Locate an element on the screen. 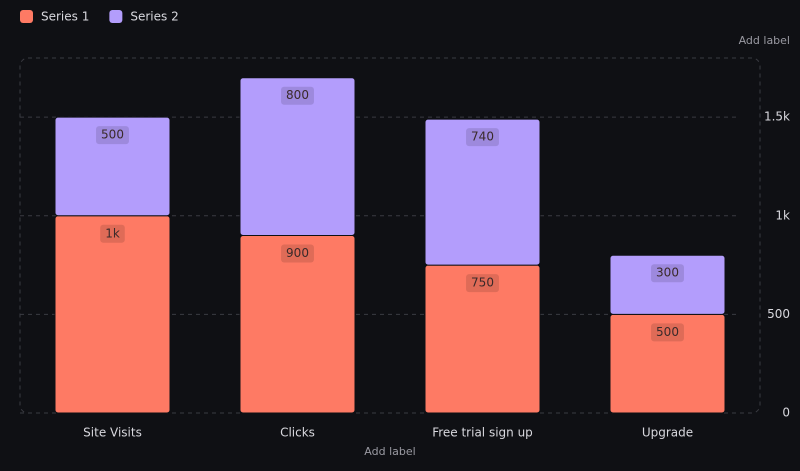 This screenshot has height=471, width=800. legend-label: Series 1 is located at coordinates (65, 17).